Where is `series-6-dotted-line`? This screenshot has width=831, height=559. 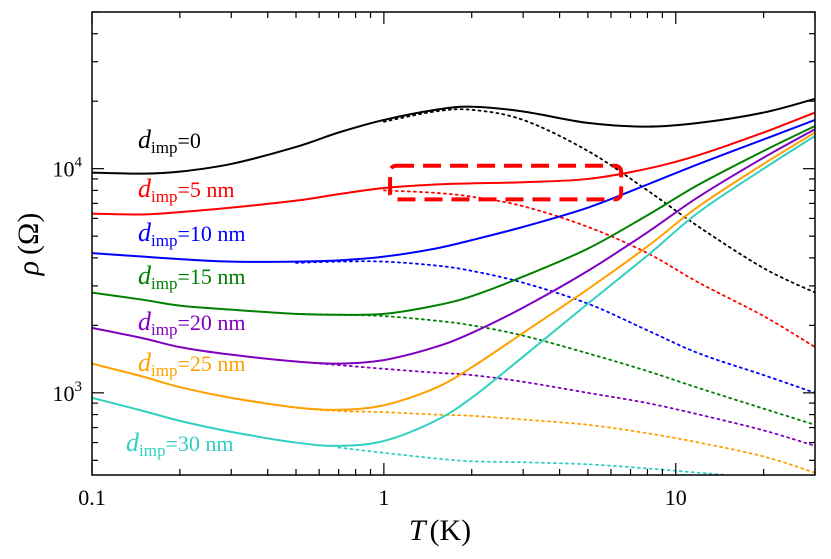
series-6-dotted-line is located at coordinates (533, 460).